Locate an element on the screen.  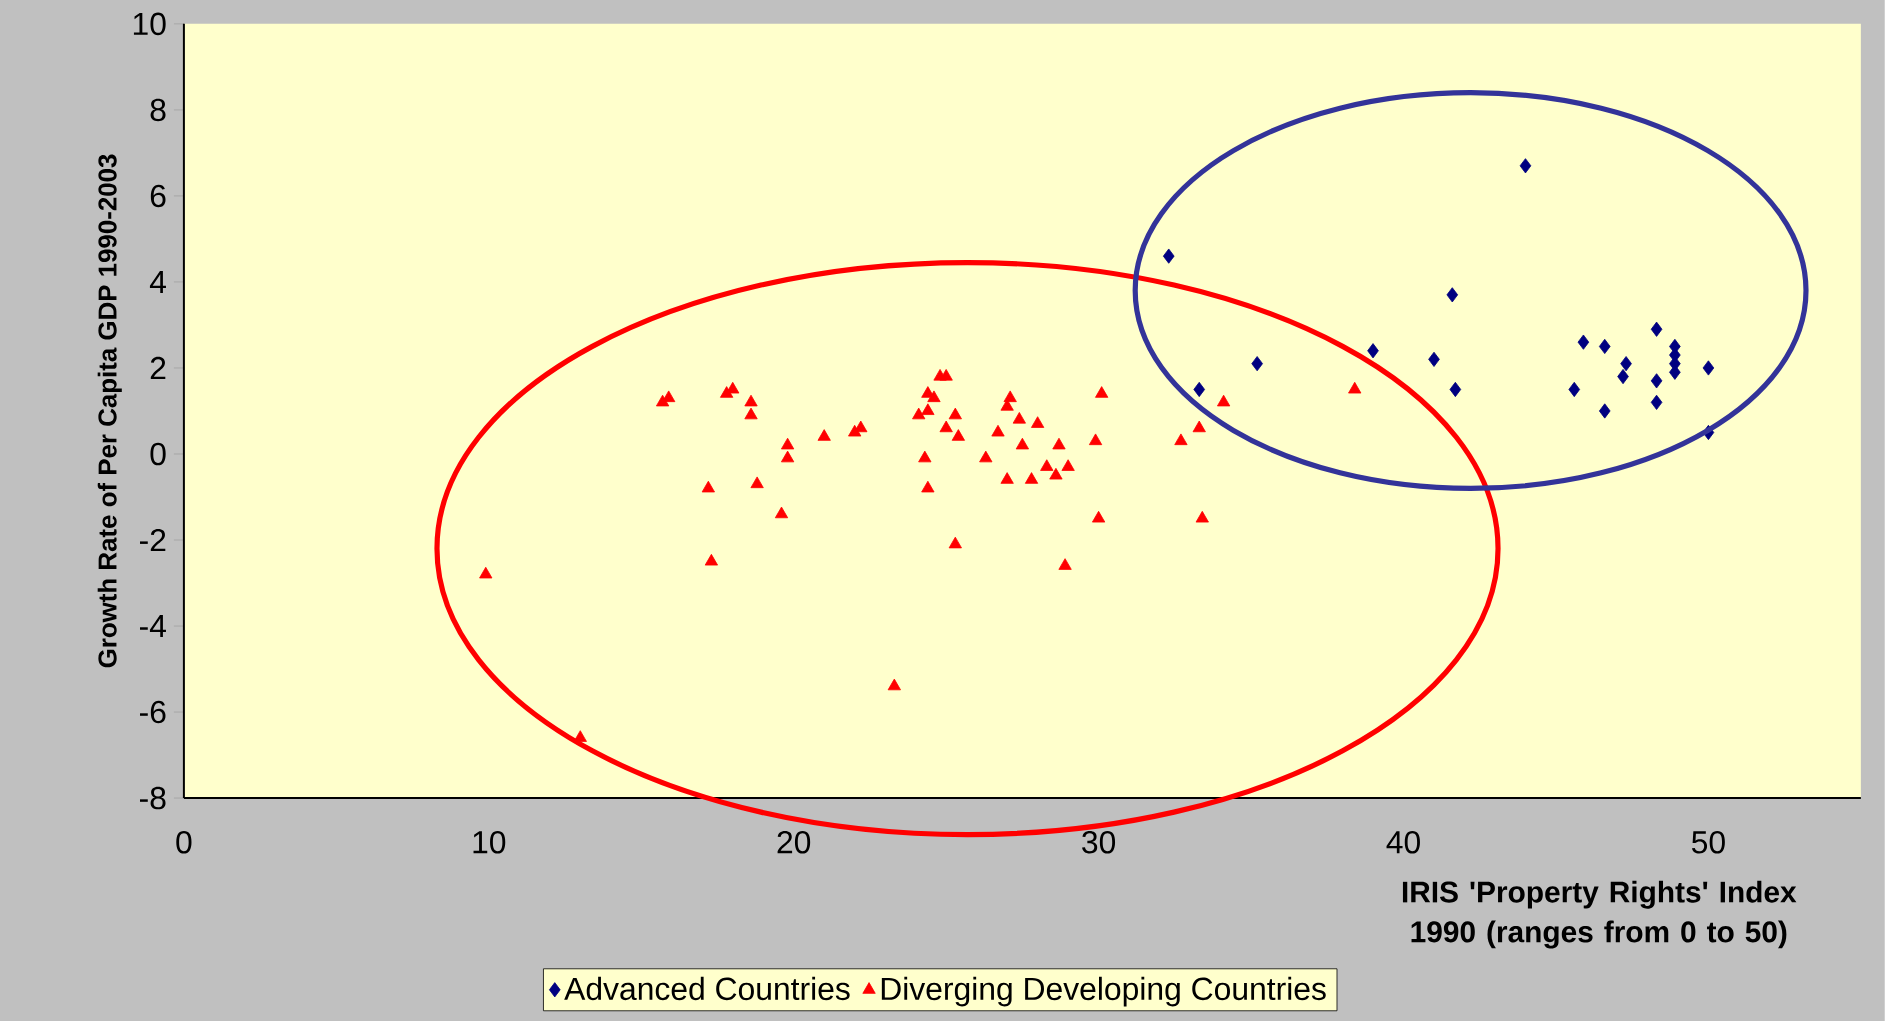
legend-label: Diverging Developing Countries is located at coordinates (1103, 991).